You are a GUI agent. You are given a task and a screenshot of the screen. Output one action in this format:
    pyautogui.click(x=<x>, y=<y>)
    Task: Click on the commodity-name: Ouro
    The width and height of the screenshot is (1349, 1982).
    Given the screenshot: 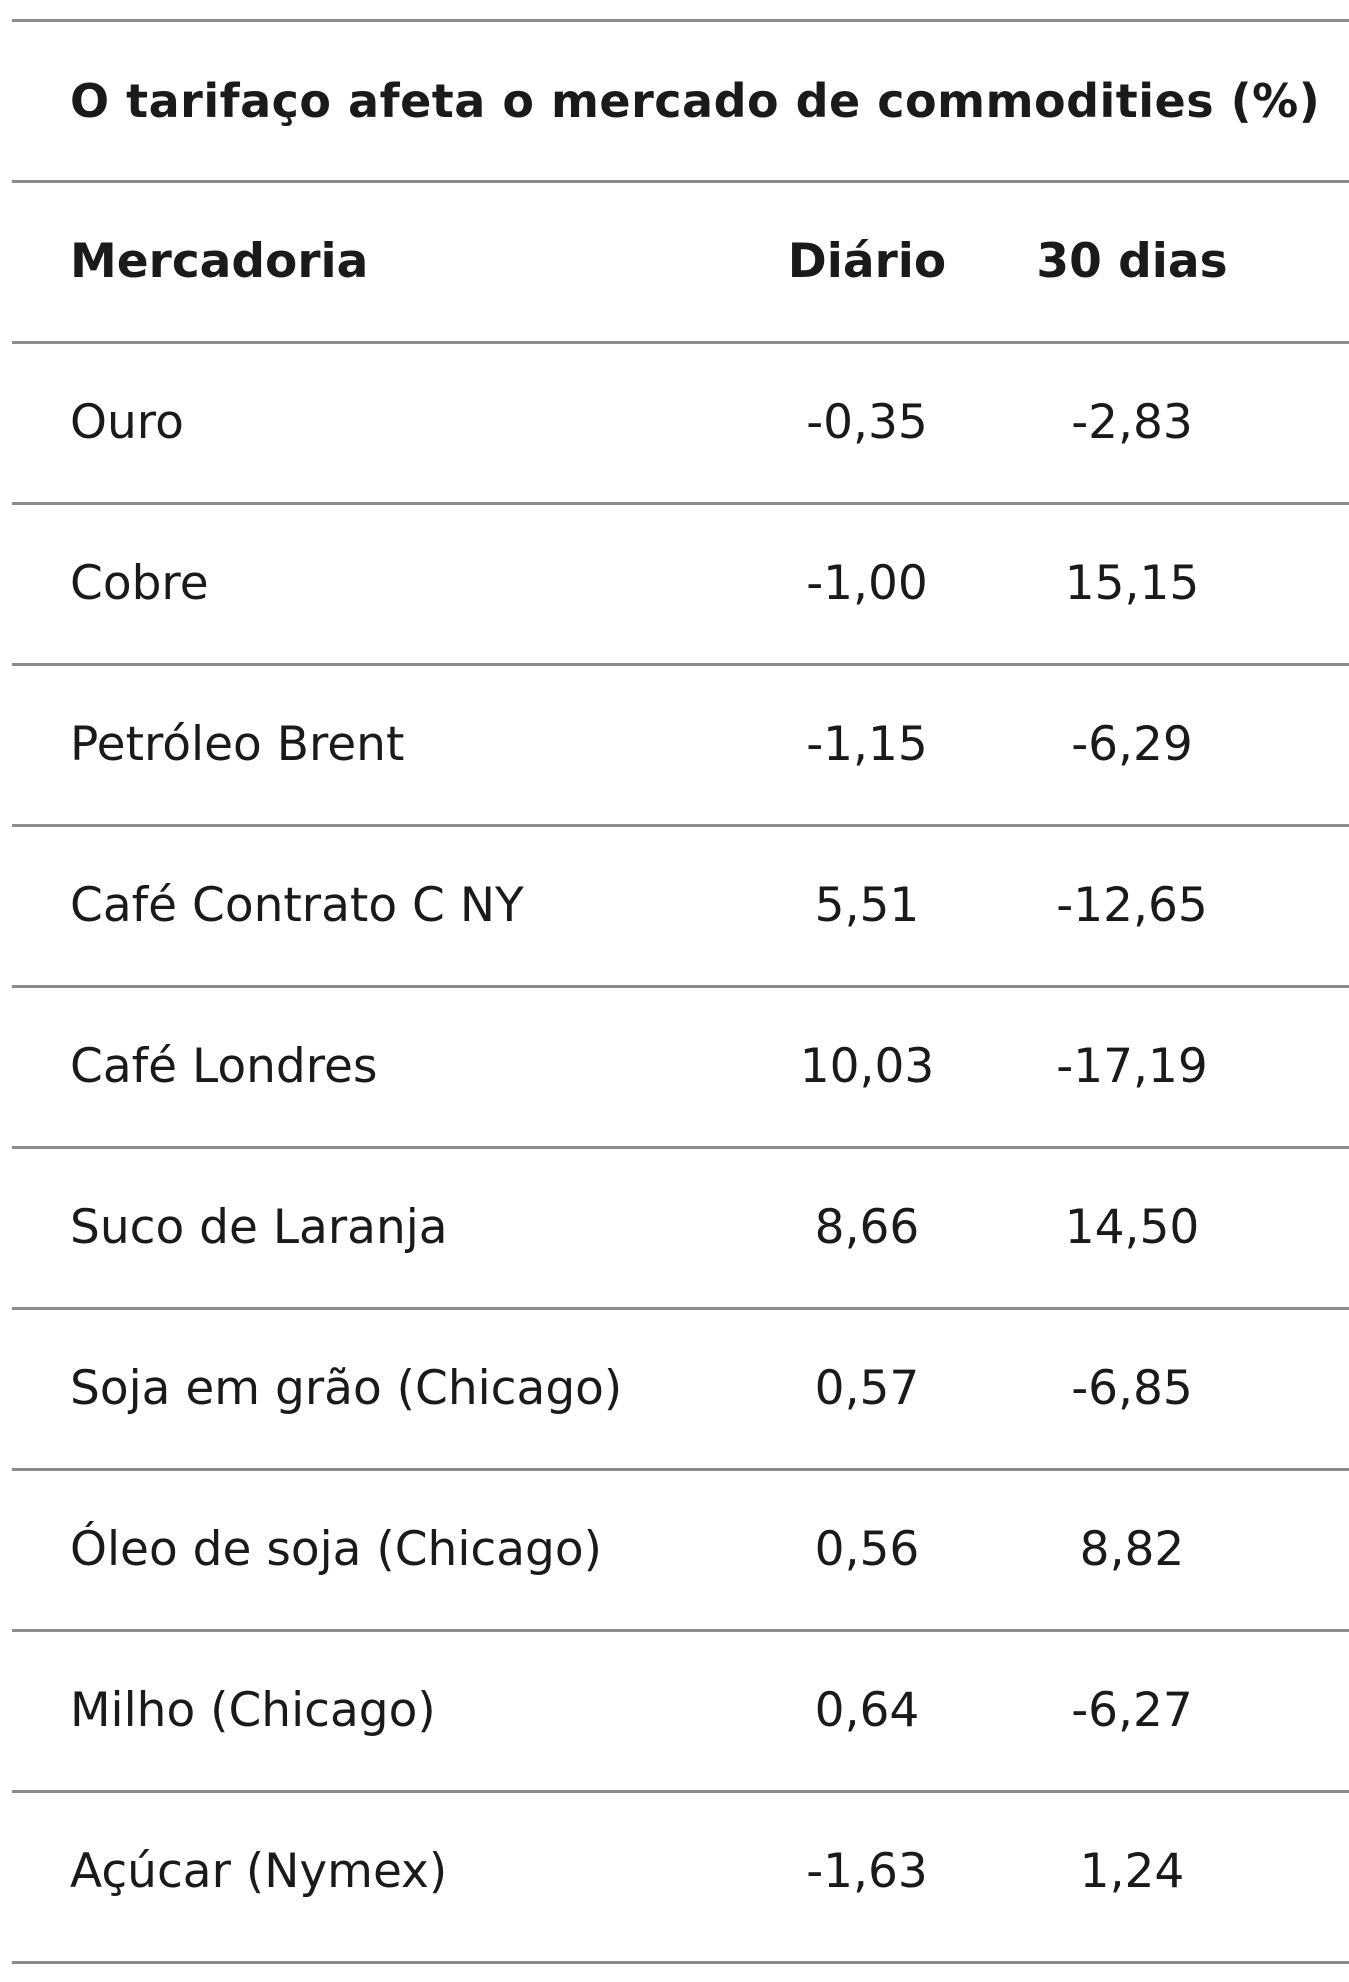 What is the action you would take?
    pyautogui.click(x=127, y=422)
    